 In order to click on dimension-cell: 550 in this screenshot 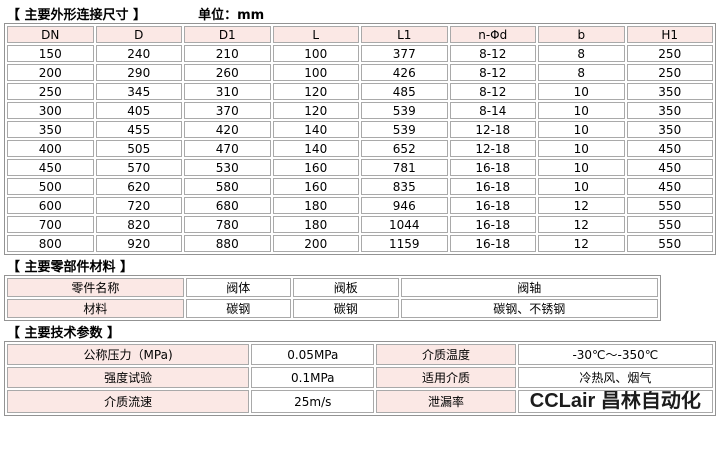, I will do `click(669, 243)`.